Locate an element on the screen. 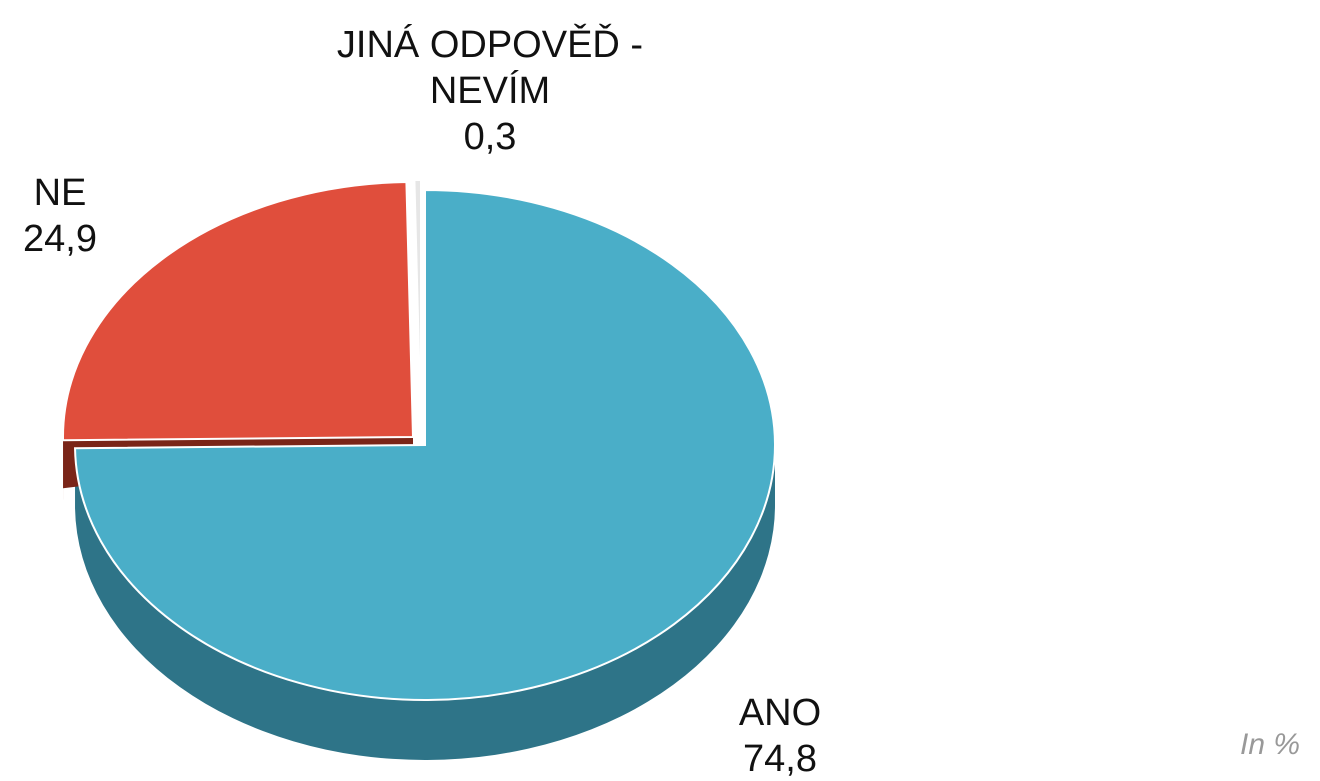 This screenshot has height=781, width=1320. unit-note: In % is located at coordinates (1270, 744).